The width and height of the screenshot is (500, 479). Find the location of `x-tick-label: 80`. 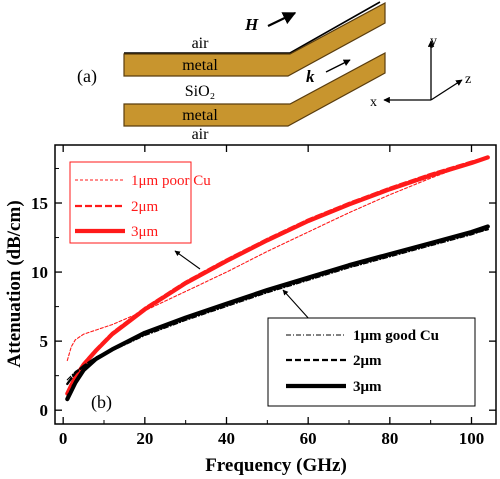

x-tick-label: 80 is located at coordinates (389, 438).